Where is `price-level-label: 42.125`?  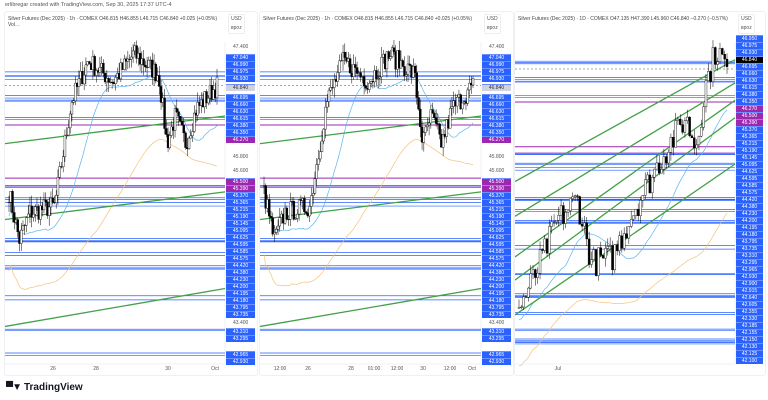
price-level-label: 42.125 is located at coordinates (749, 353).